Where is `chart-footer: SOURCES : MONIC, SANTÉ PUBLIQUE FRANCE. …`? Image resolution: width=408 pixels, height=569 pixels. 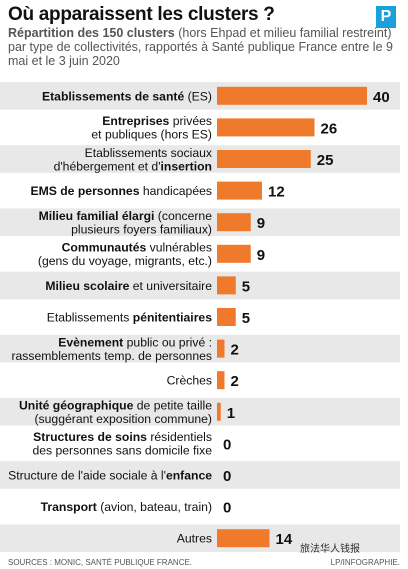
chart-footer: SOURCES : MONIC, SANTÉ PUBLIQUE FRANCE. … is located at coordinates (204, 562).